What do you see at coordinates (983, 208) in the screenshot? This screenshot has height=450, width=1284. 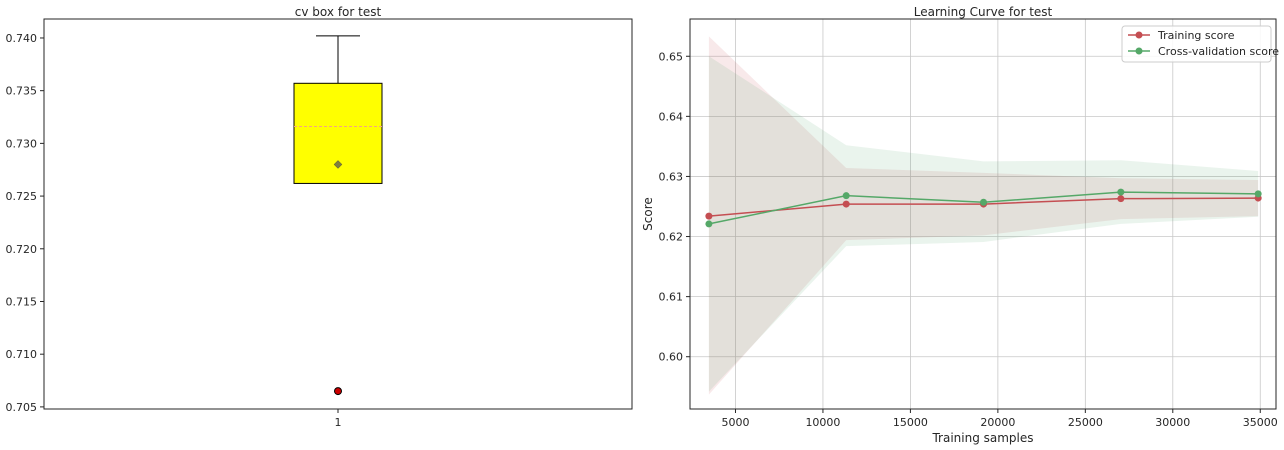 I see `learning-curve-points` at bounding box center [983, 208].